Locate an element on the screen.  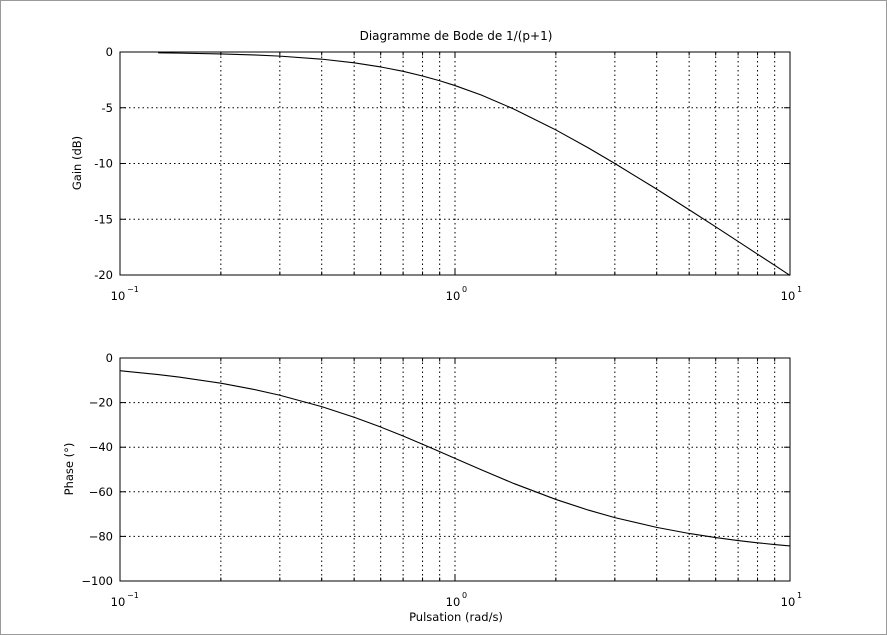
y-tick-label: −60 is located at coordinates (101, 492).